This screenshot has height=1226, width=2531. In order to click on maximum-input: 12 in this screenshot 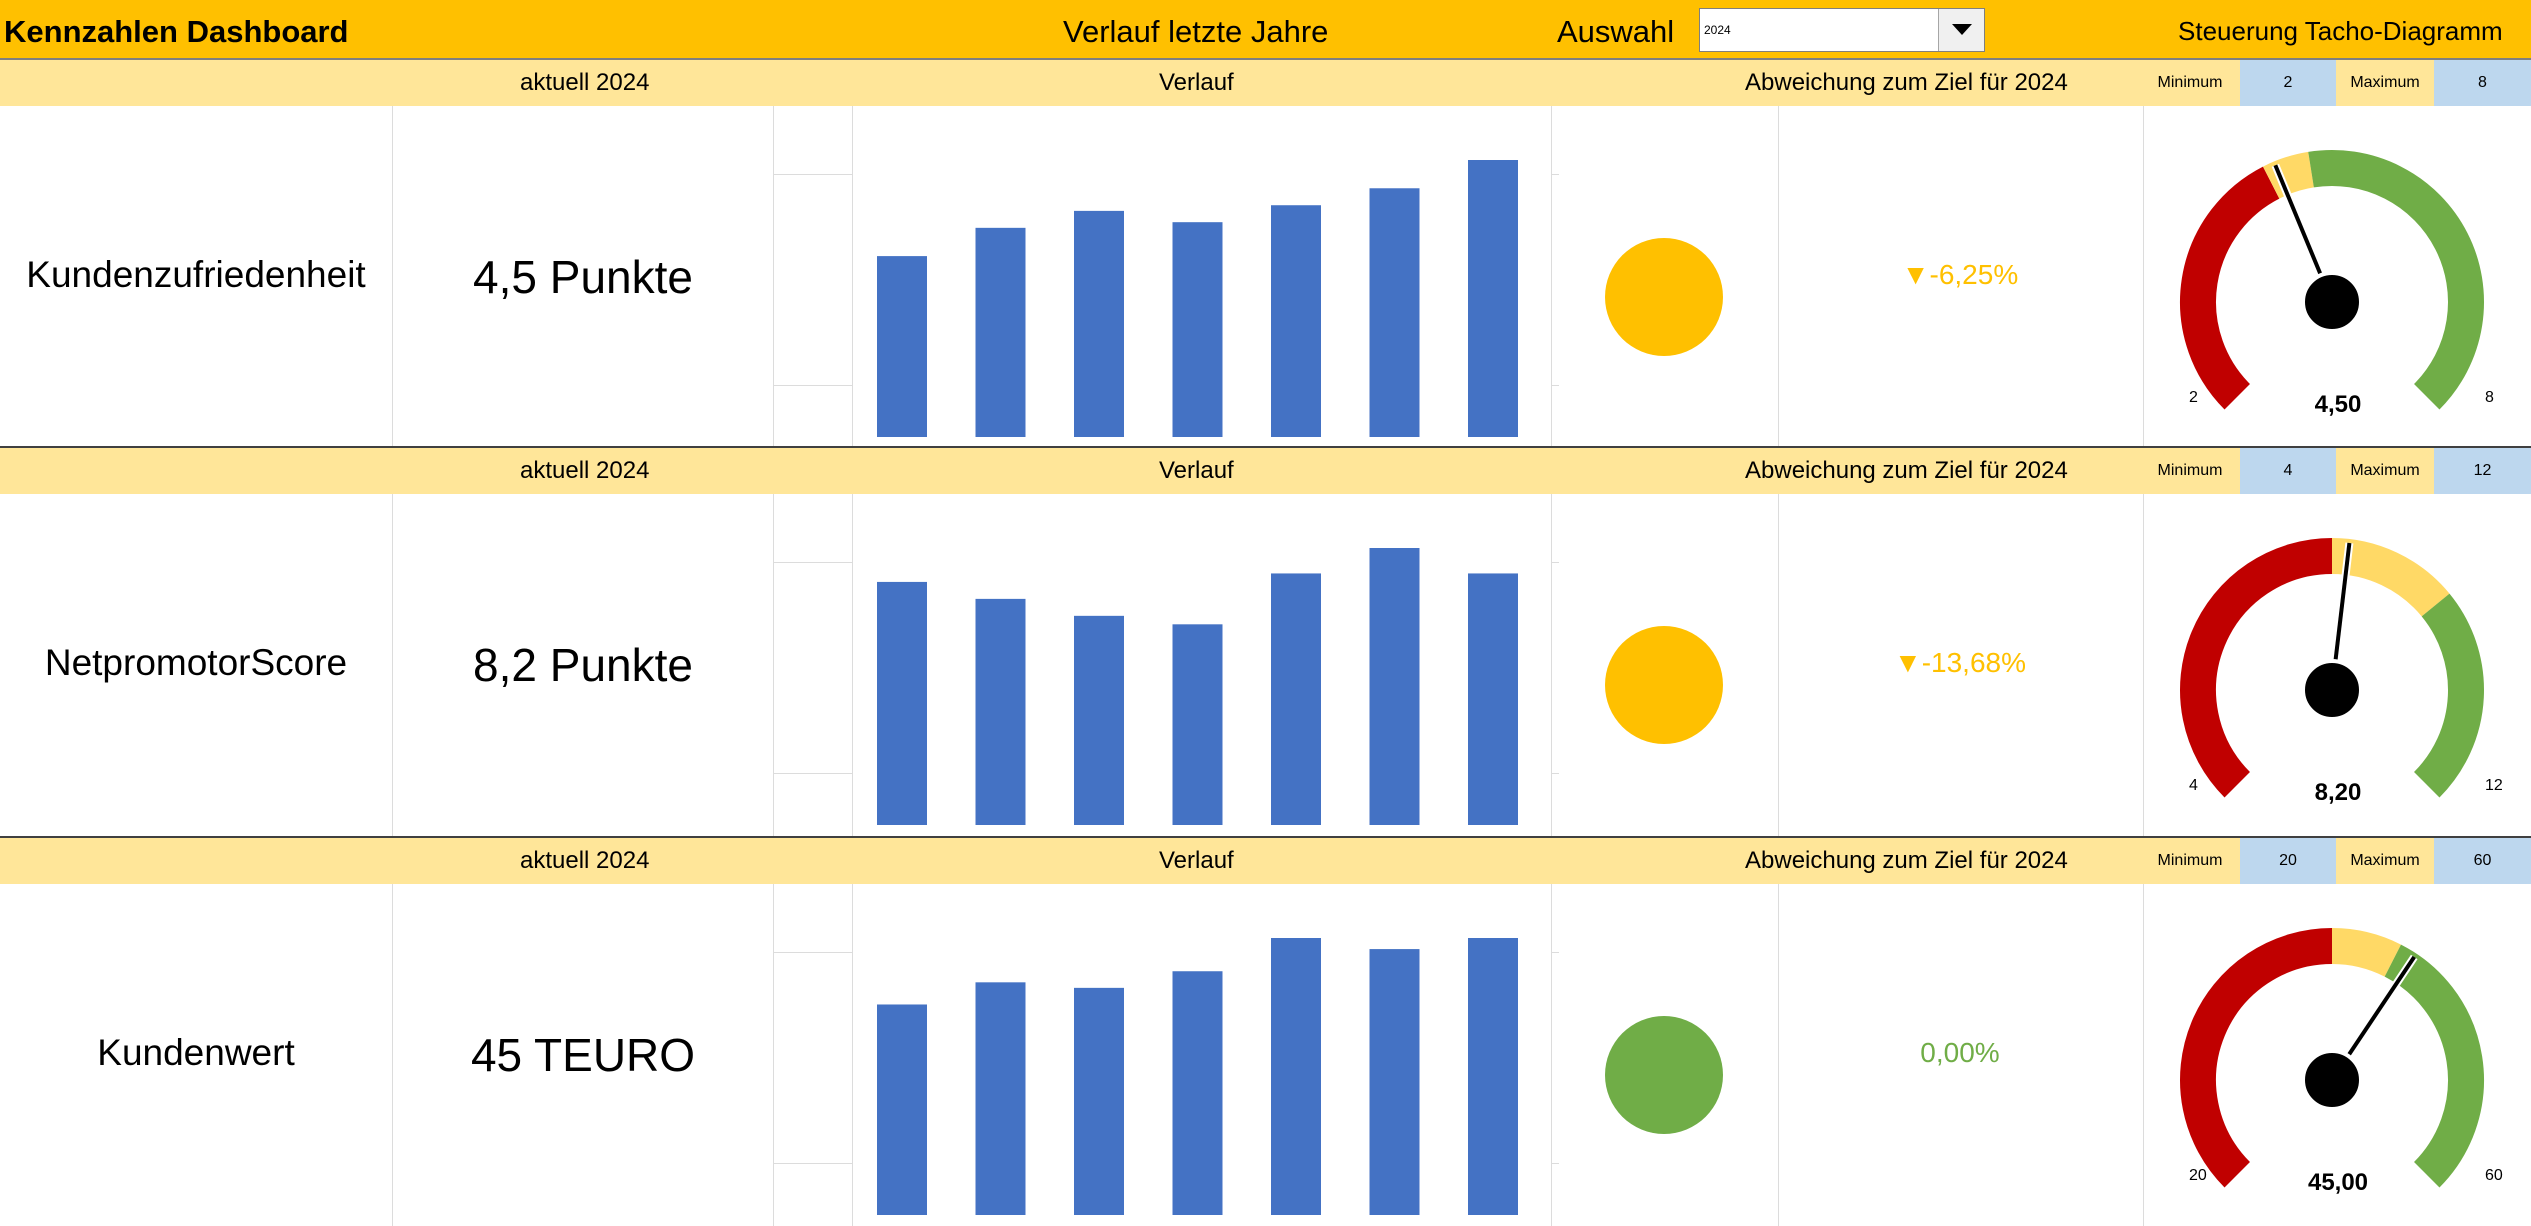, I will do `click(2482, 471)`.